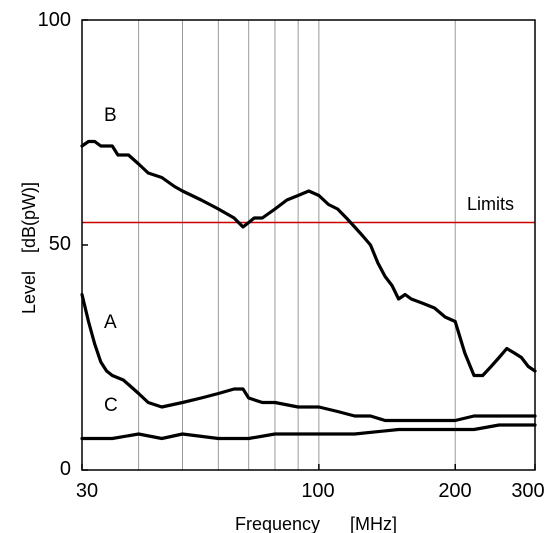 The image size is (560, 533). What do you see at coordinates (110, 115) in the screenshot?
I see `curve-label-b: B` at bounding box center [110, 115].